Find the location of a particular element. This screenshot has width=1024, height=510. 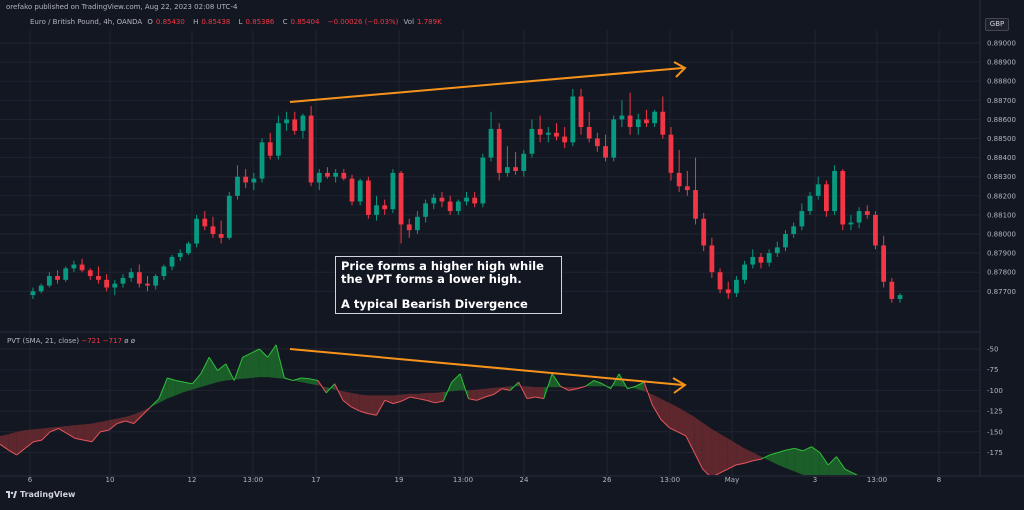

price-tick-label: 0.88400 is located at coordinates (1001, 158).